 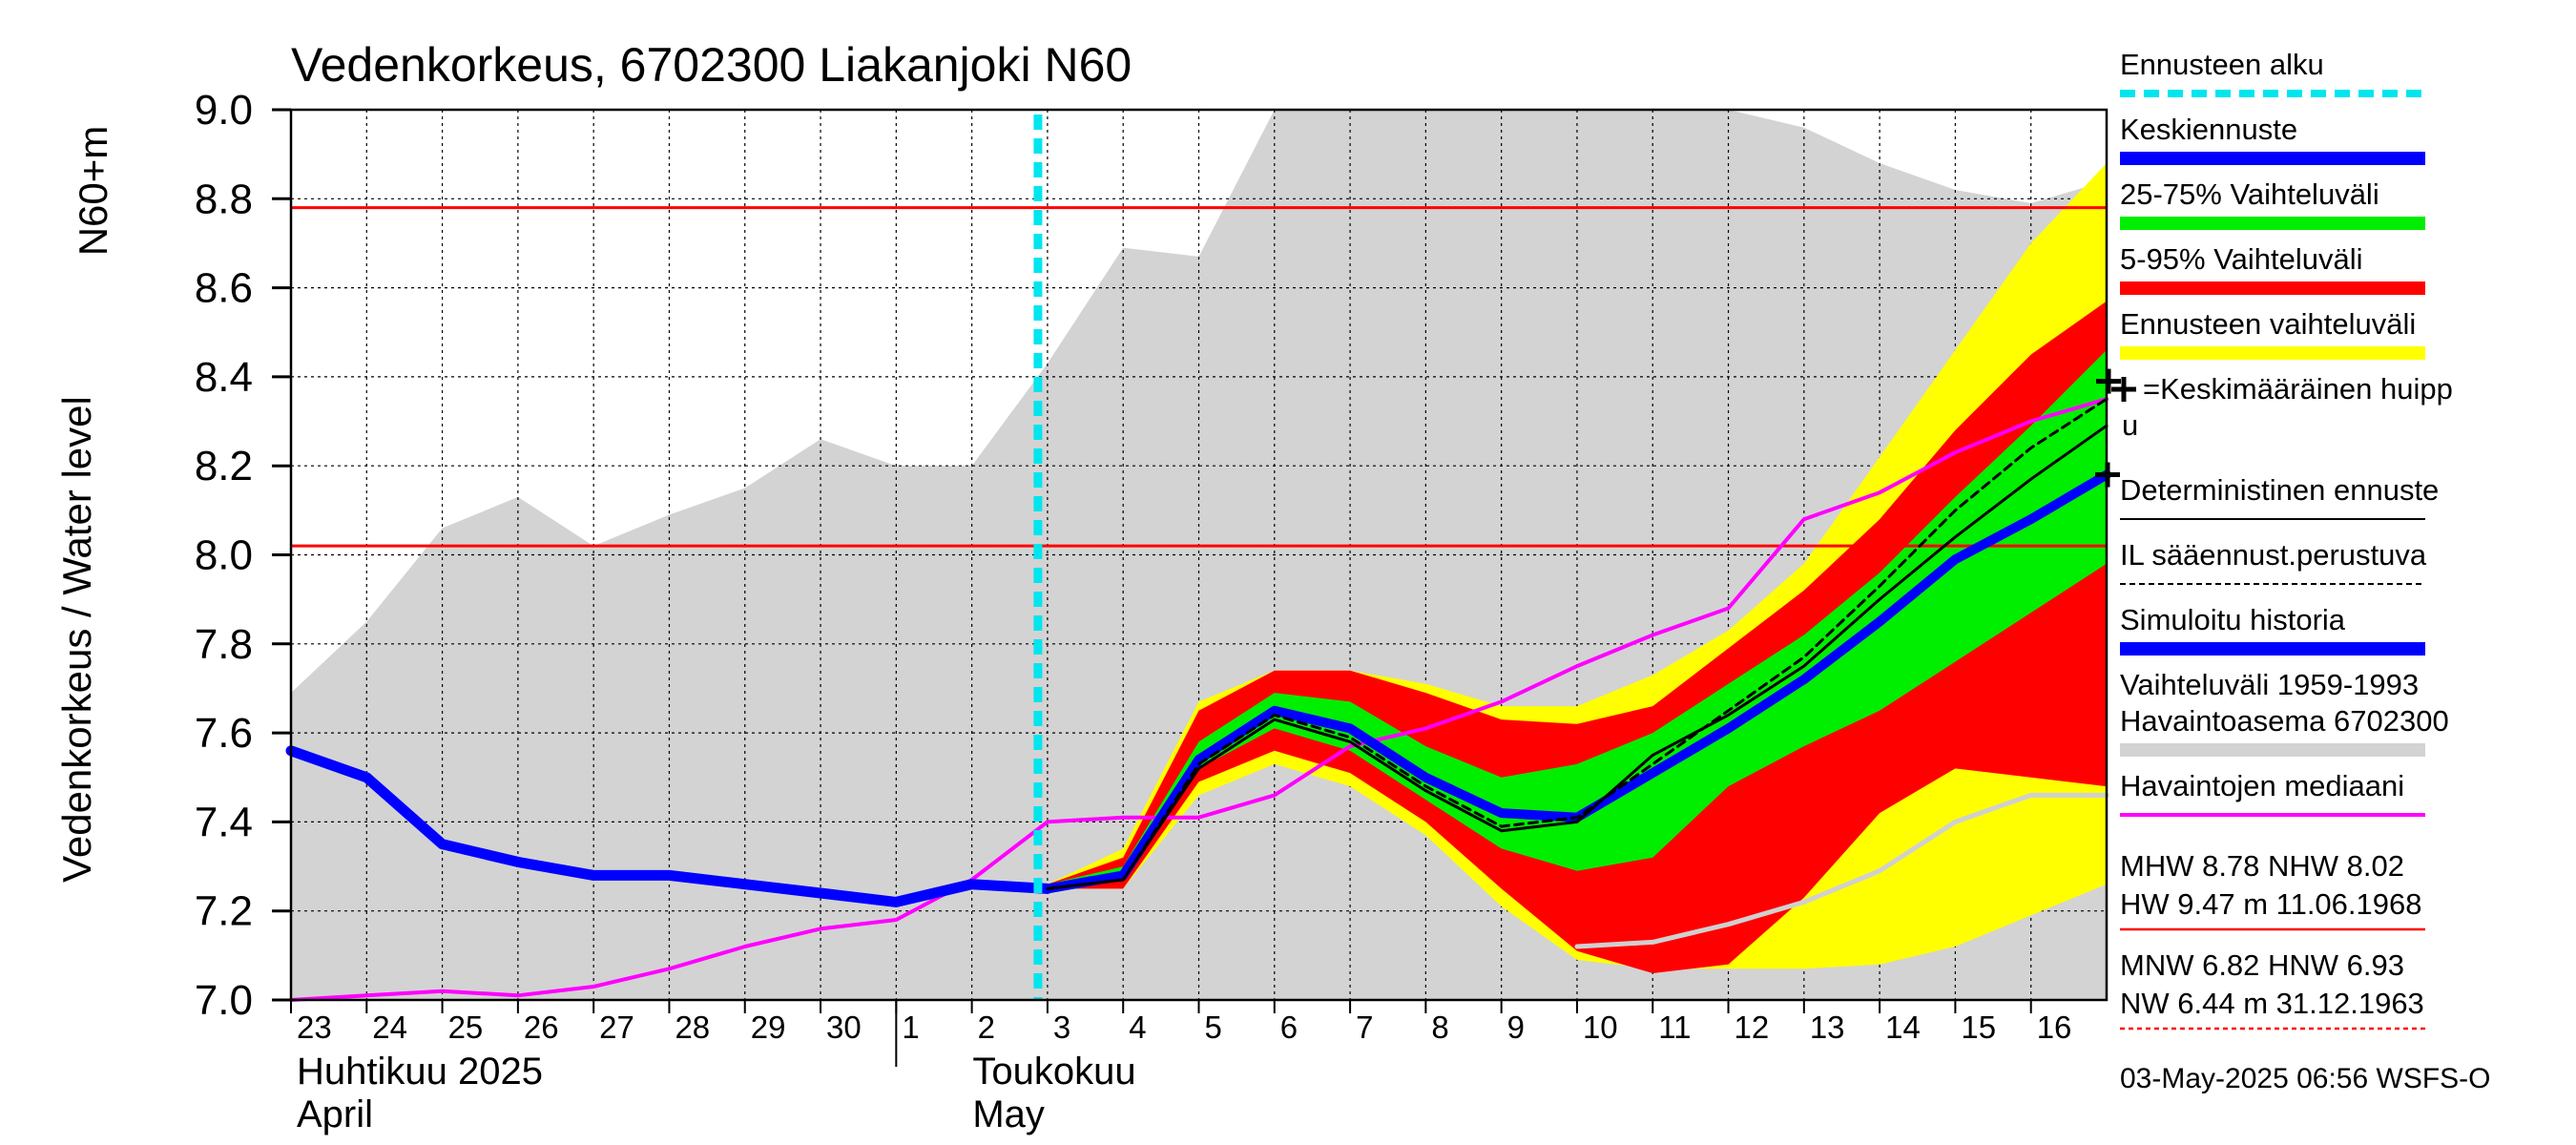 I want to click on month-label-en: May, so click(x=1008, y=1114).